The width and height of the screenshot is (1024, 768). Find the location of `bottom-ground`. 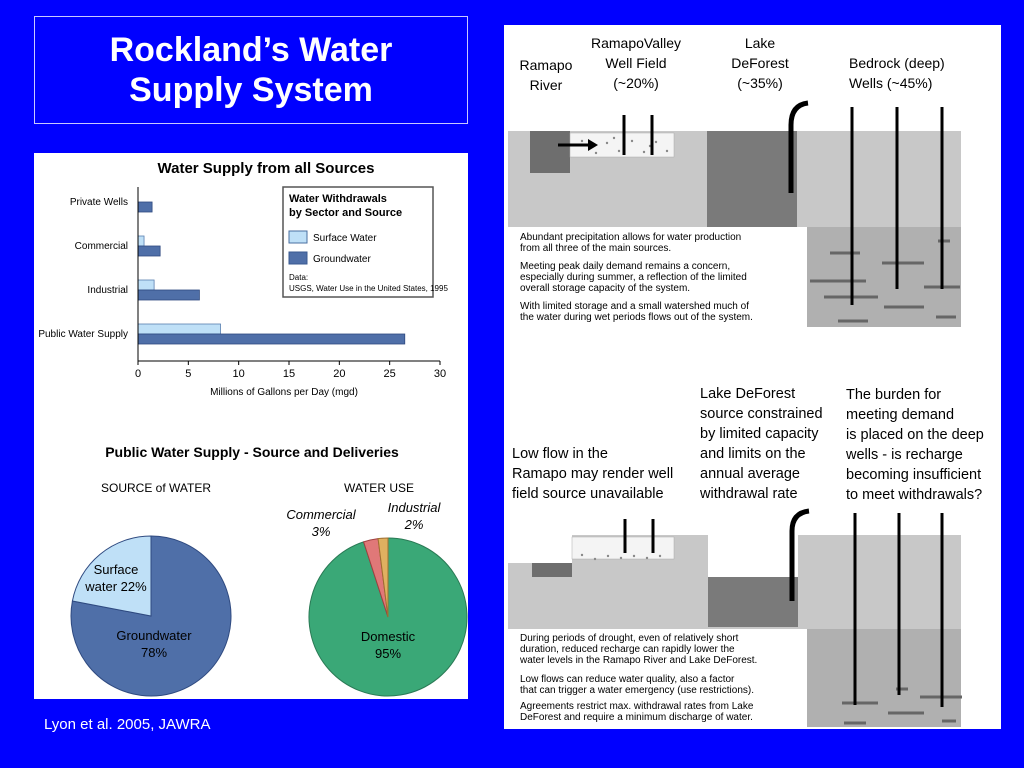

bottom-ground is located at coordinates (735, 617).